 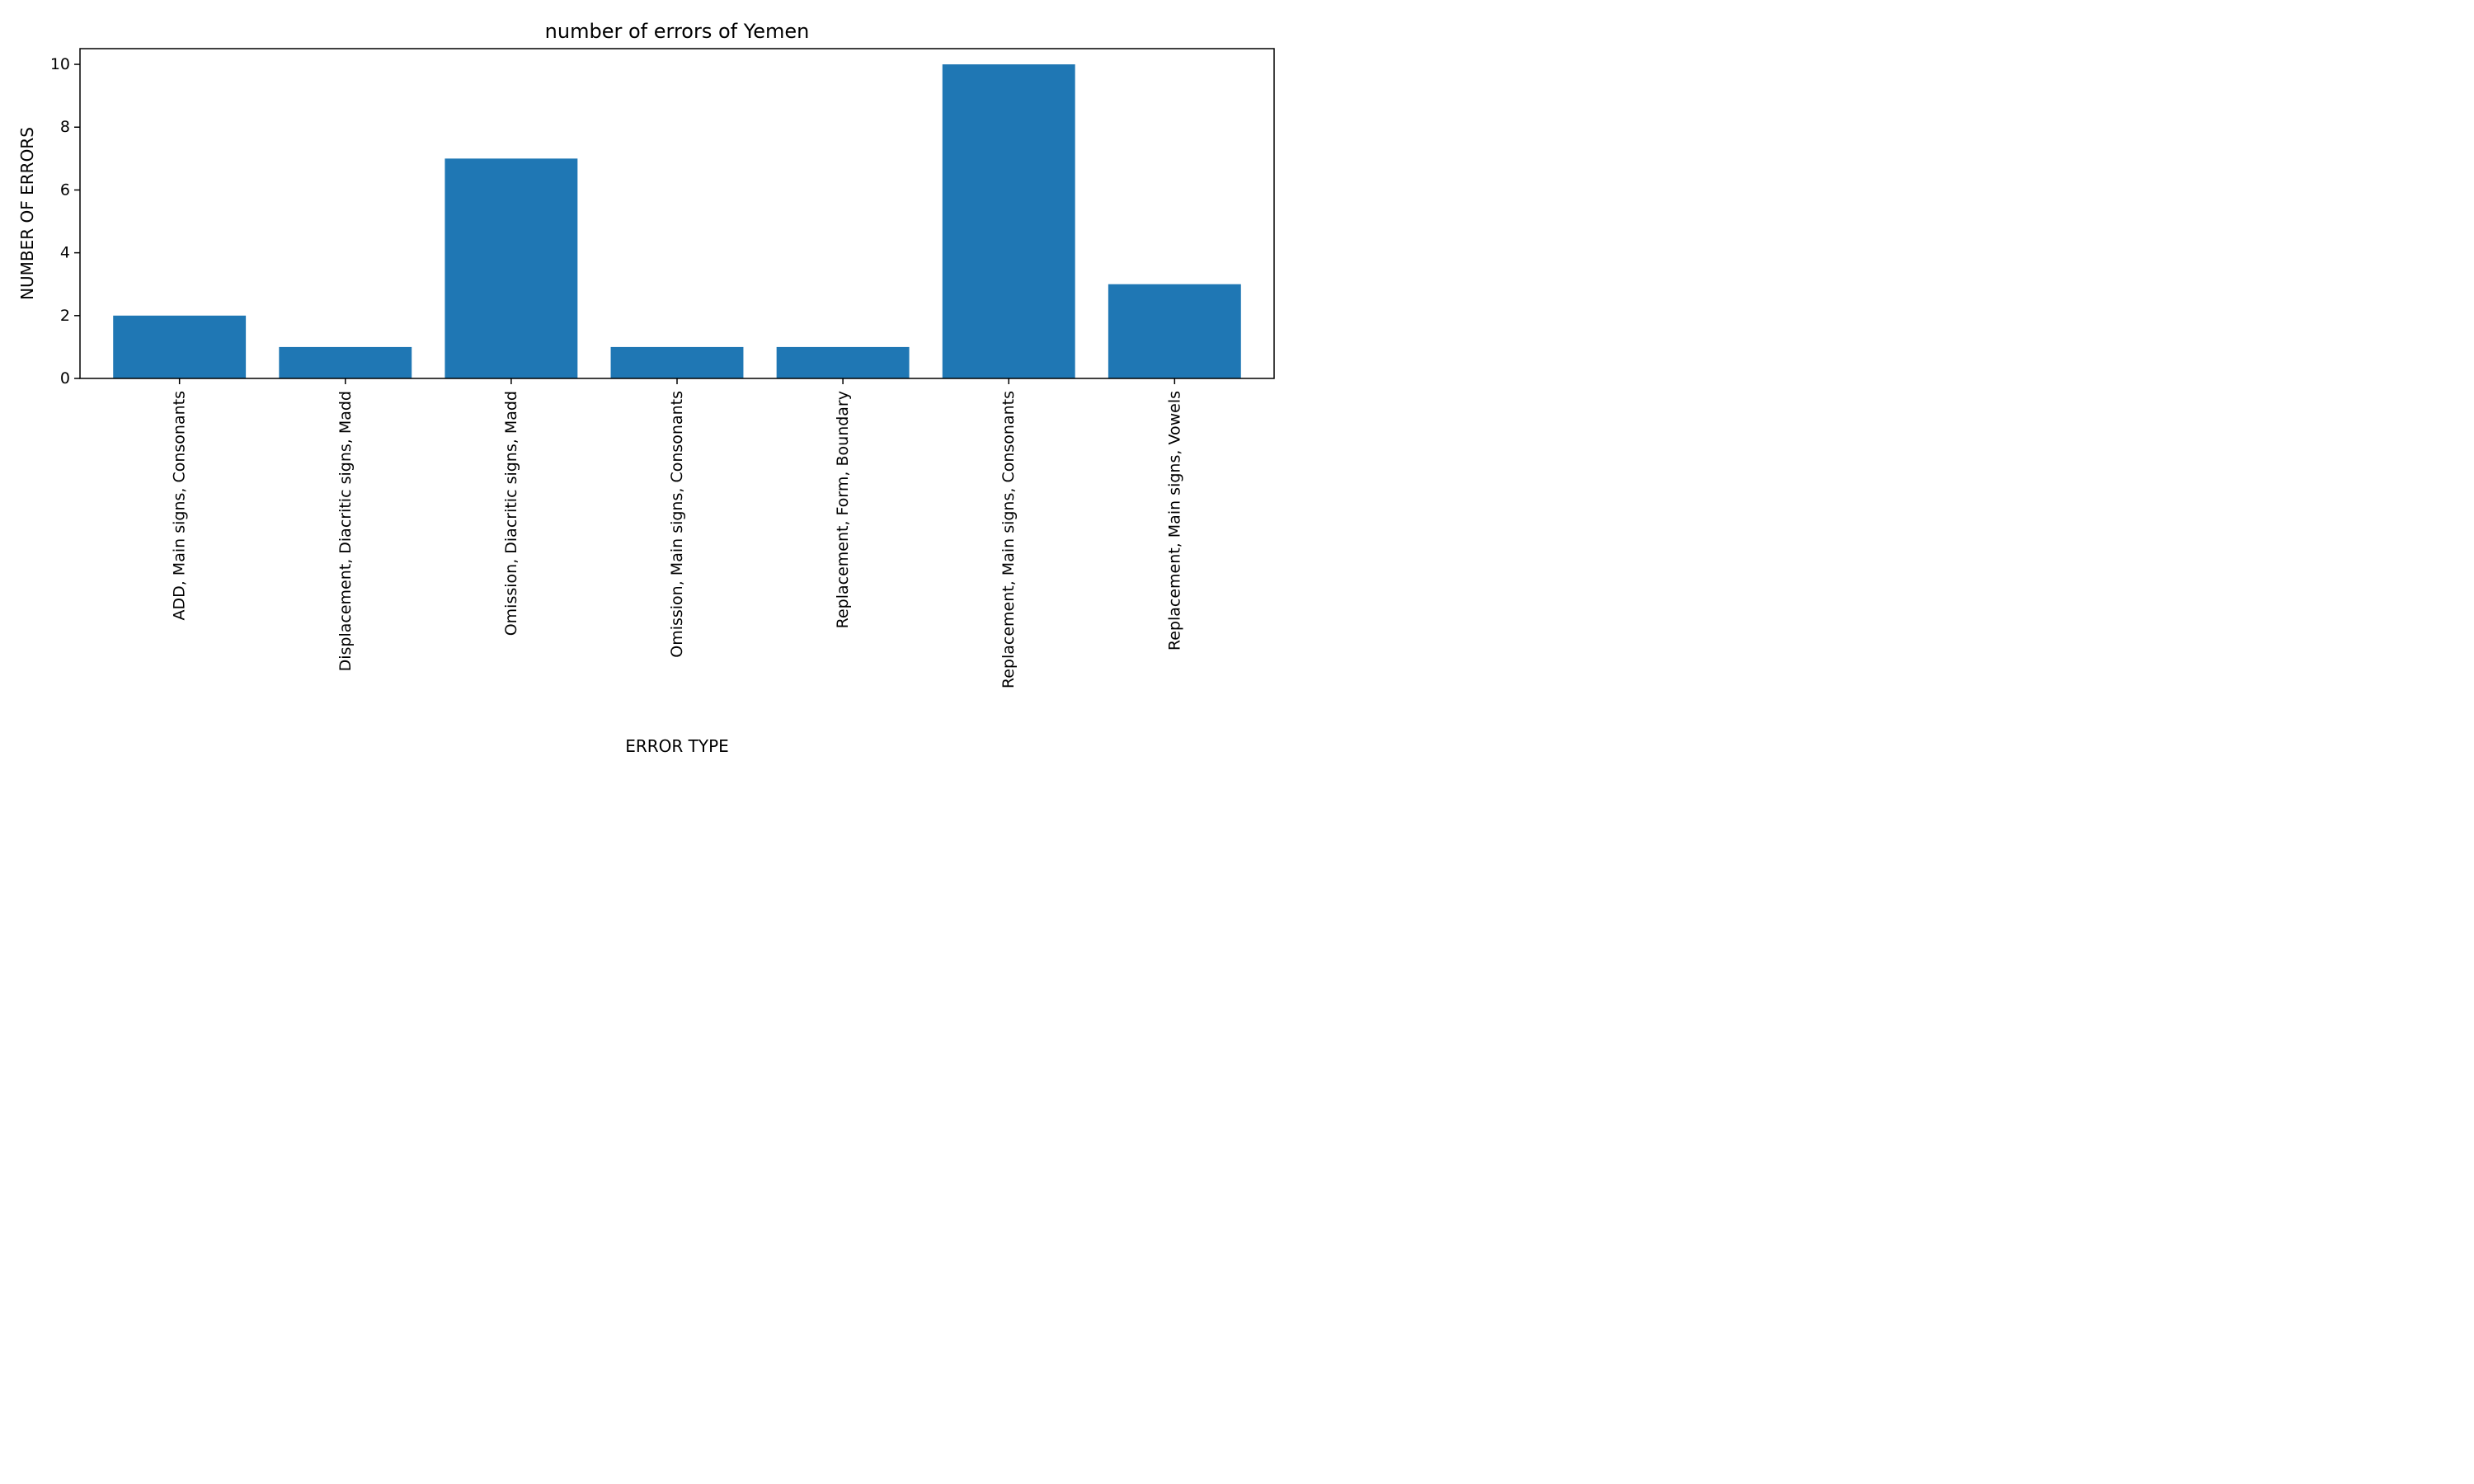 I want to click on y-axis-label: NUMBER OF ERRORS, so click(x=27, y=213).